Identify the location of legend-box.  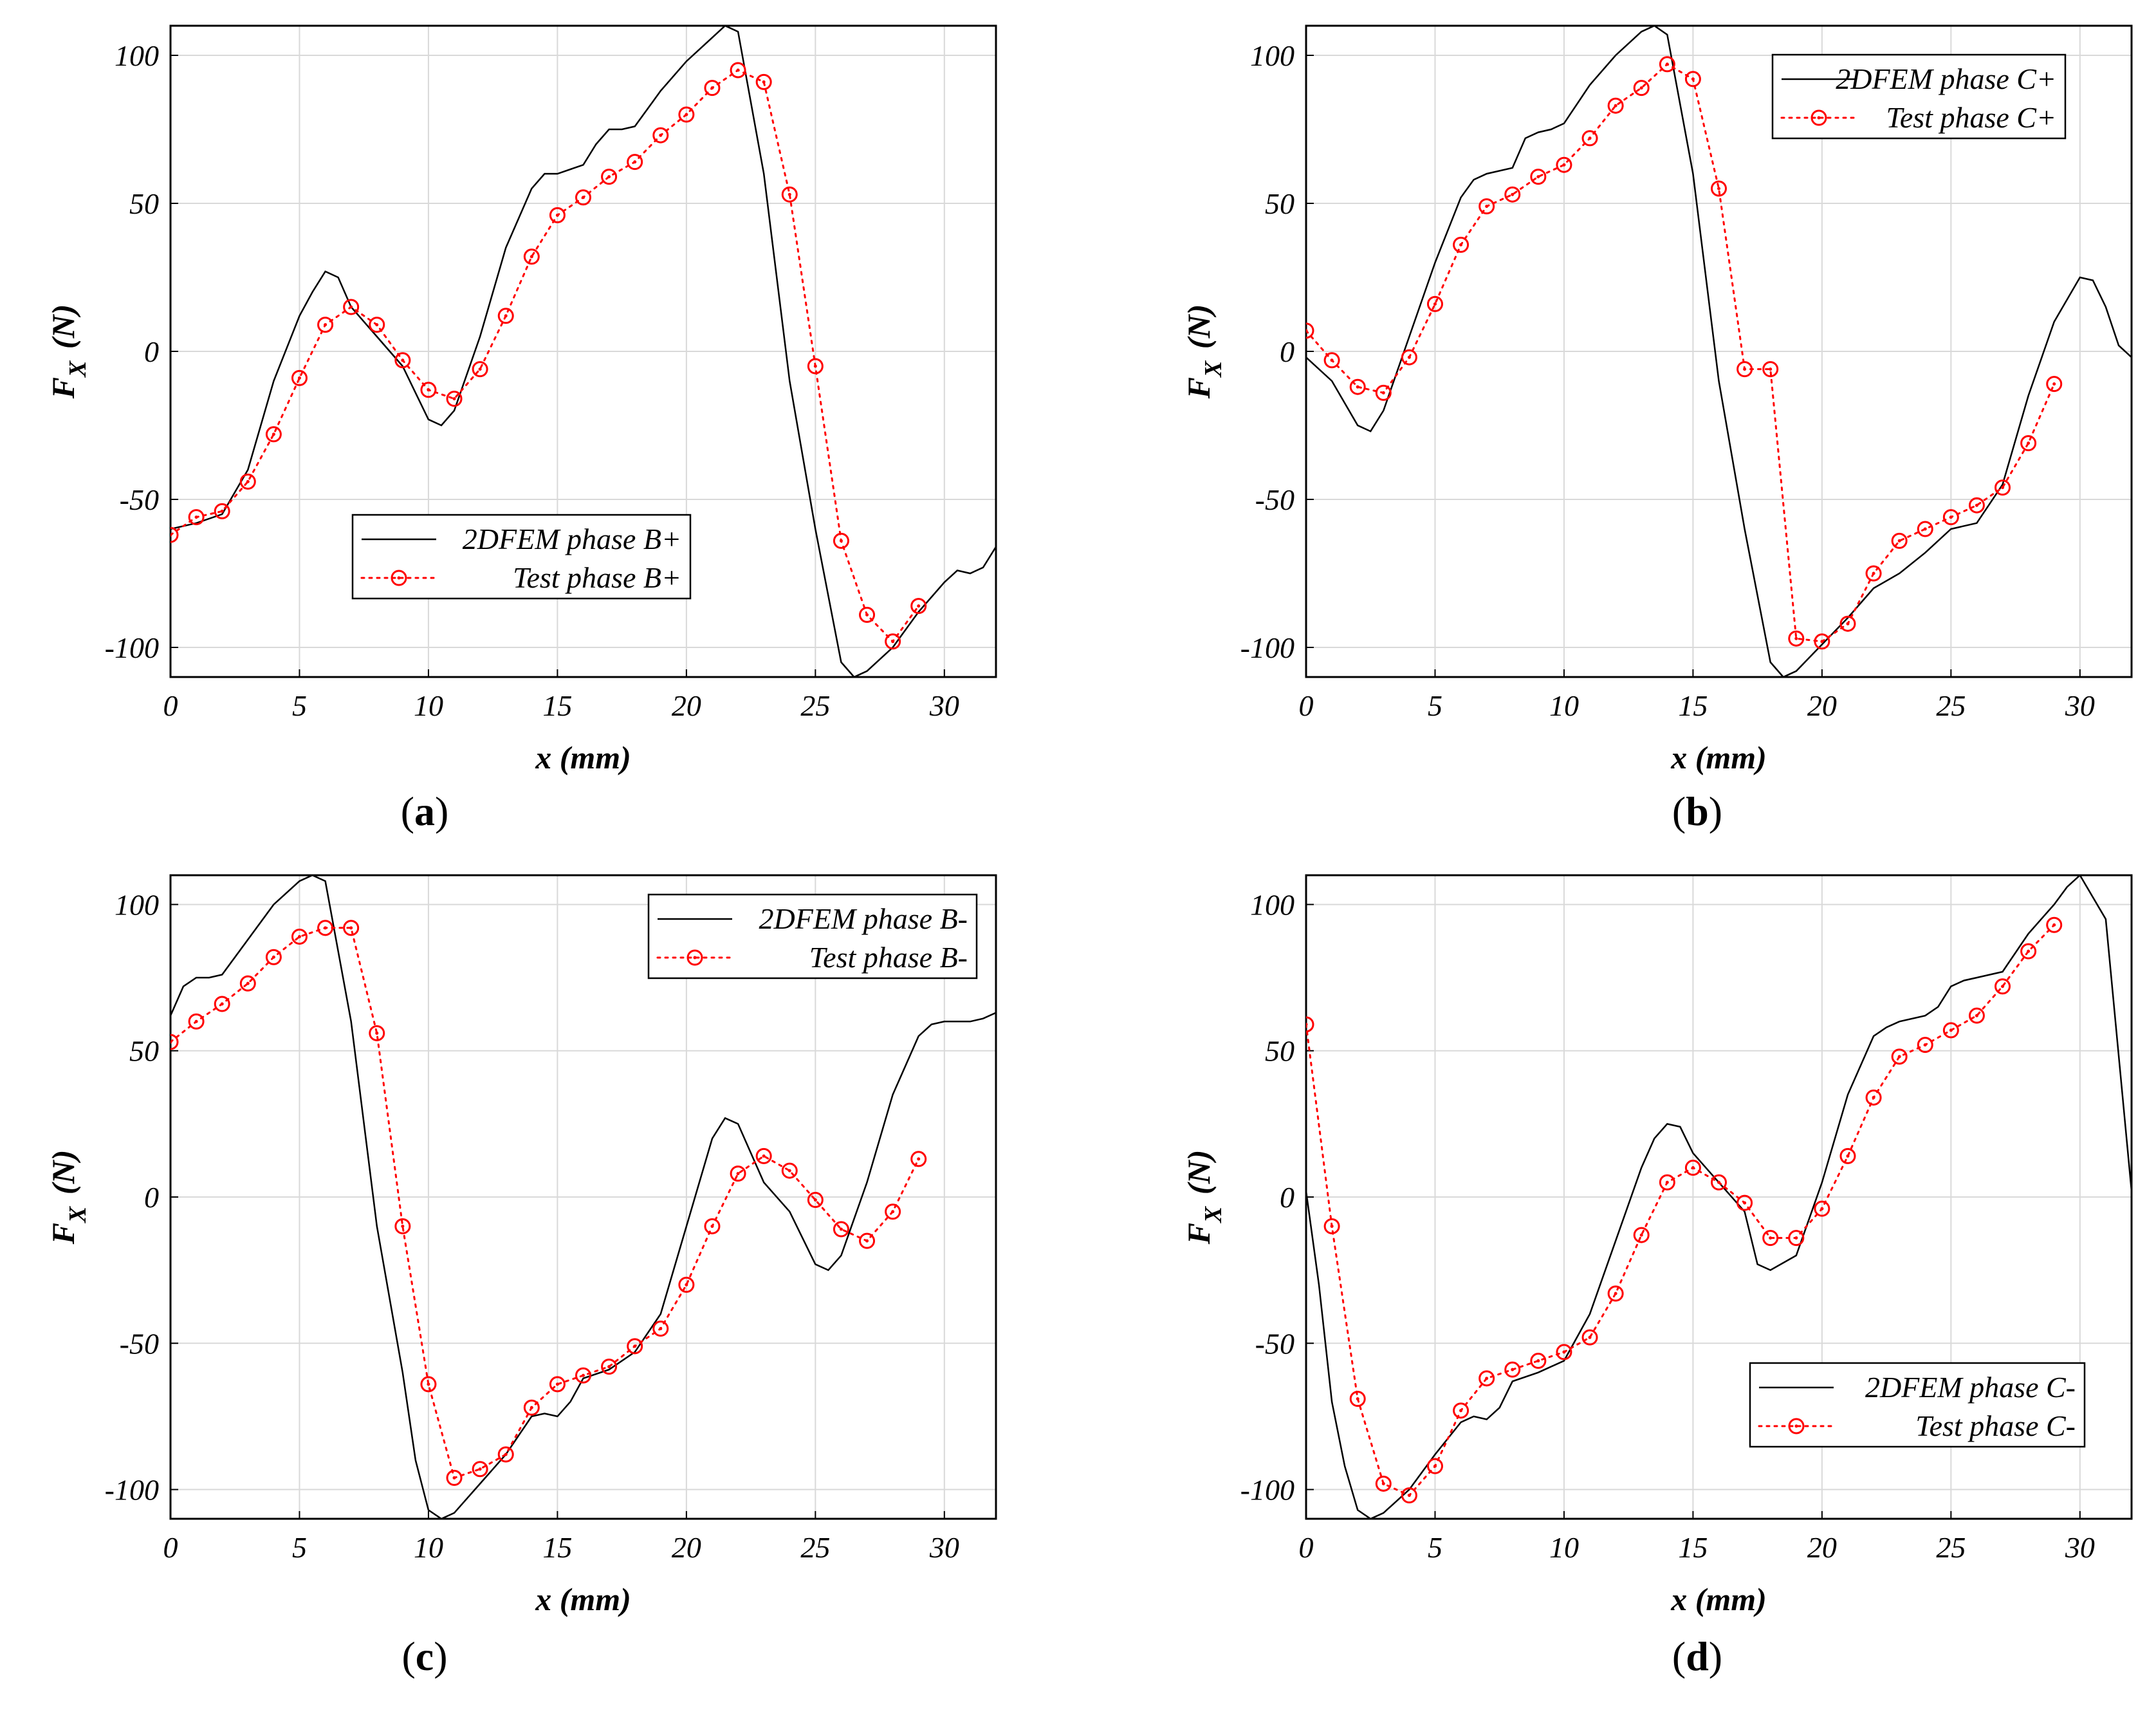
(1917, 1405).